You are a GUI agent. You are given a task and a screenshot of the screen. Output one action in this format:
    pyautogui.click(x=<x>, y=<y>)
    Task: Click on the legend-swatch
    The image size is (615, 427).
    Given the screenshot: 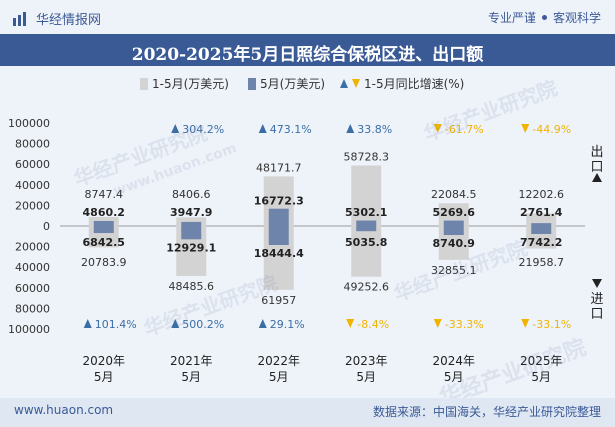 What is the action you would take?
    pyautogui.click(x=252, y=84)
    